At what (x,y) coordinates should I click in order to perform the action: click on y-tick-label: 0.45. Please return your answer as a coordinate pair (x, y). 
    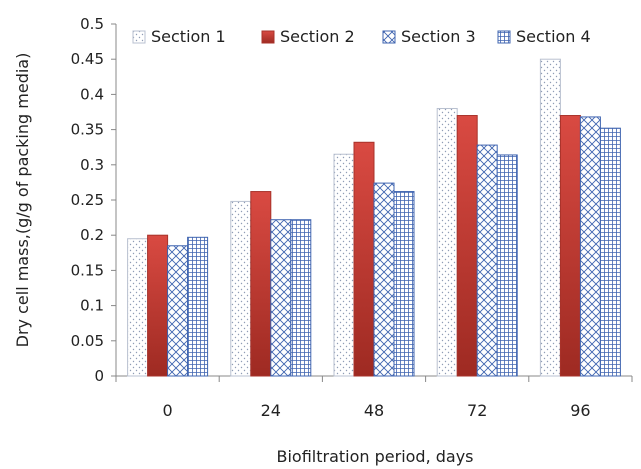
    Looking at the image, I should click on (87, 59).